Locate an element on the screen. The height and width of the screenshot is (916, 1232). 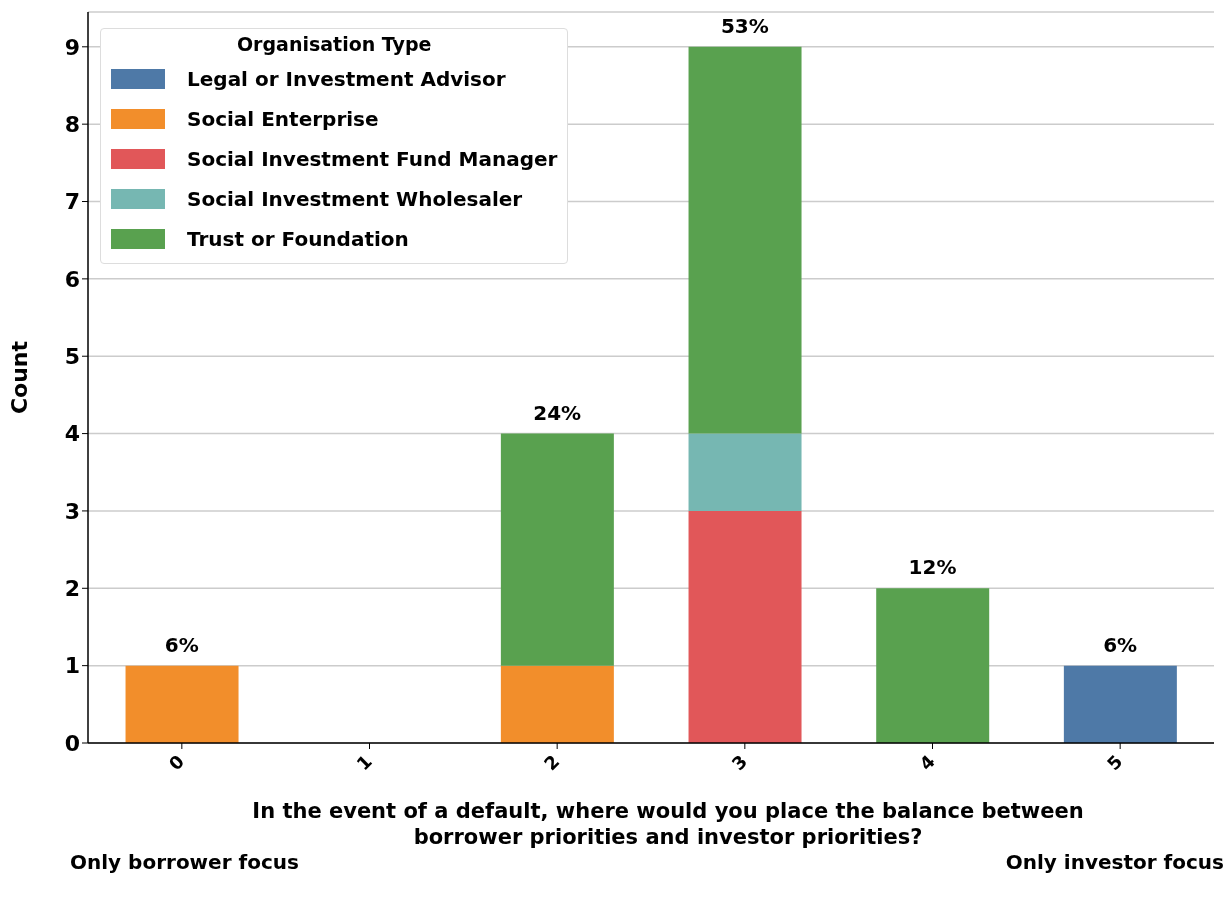
x-tick-label: 0 is located at coordinates (176, 762).